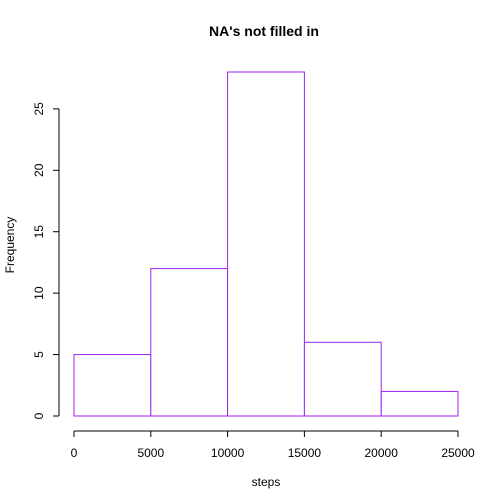 The image size is (504, 504). What do you see at coordinates (150, 453) in the screenshot?
I see `x-tick-label: 5000` at bounding box center [150, 453].